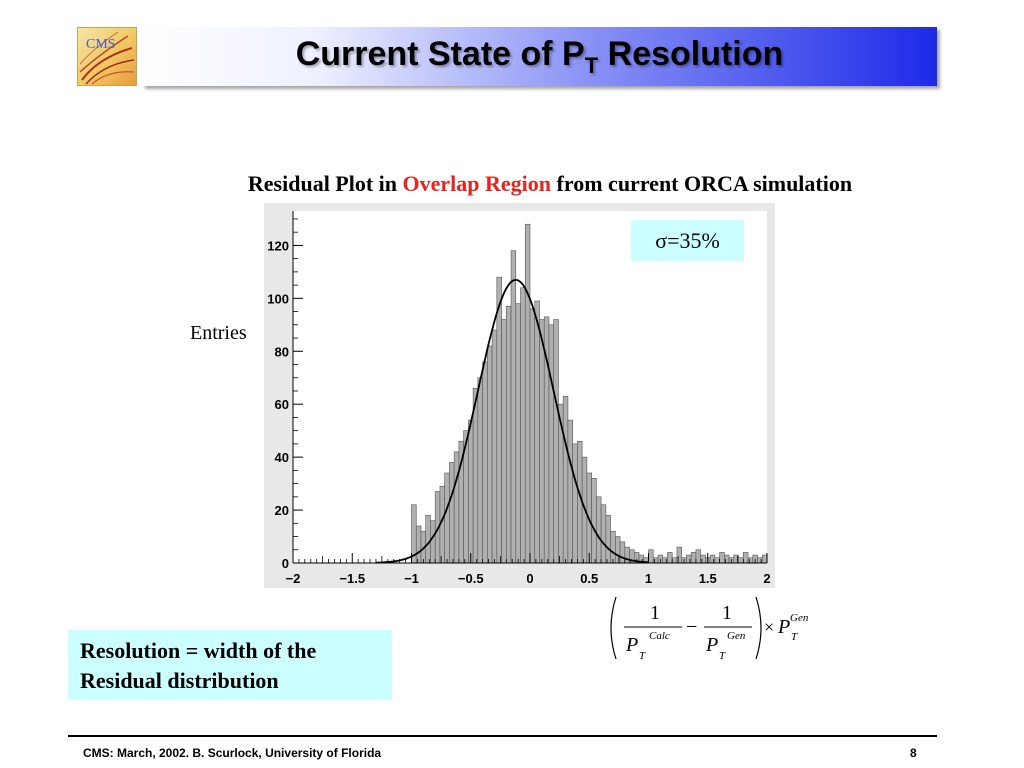 The width and height of the screenshot is (1024, 768). What do you see at coordinates (758, 628) in the screenshot?
I see `formula-right-paren` at bounding box center [758, 628].